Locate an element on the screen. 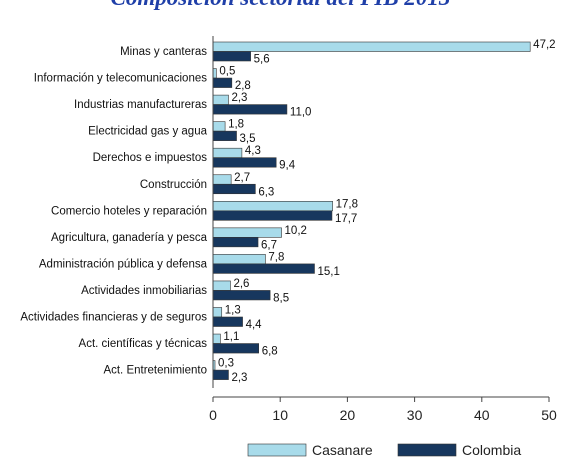 The image size is (561, 458). category-label: Industrias manufactureras is located at coordinates (140, 105).